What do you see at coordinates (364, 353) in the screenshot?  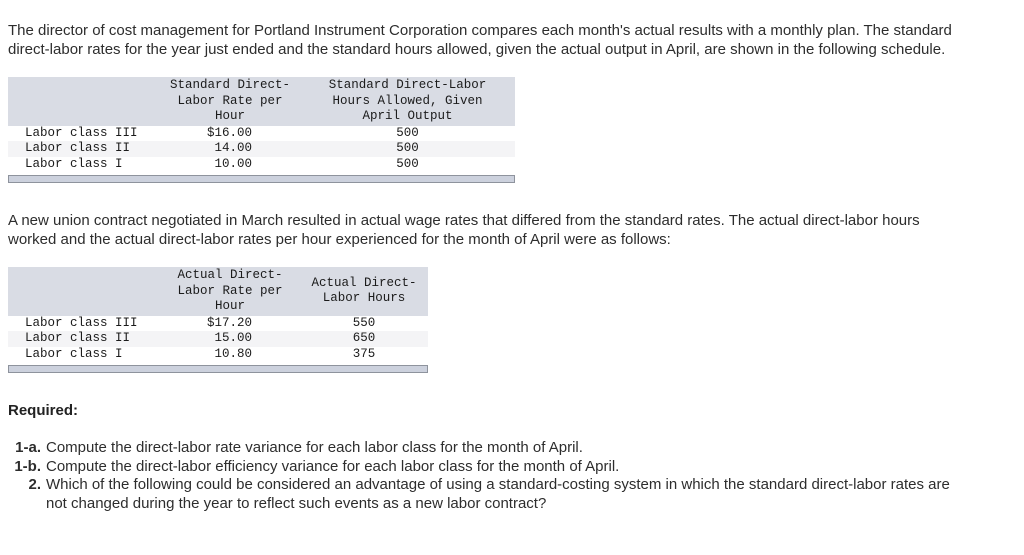 I see `hours-cell: 375` at bounding box center [364, 353].